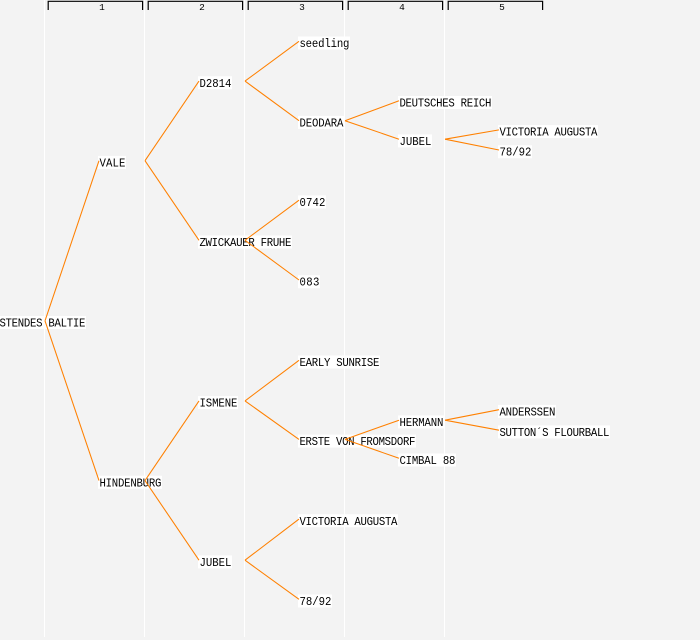 This screenshot has width=700, height=640. What do you see at coordinates (427, 461) in the screenshot?
I see `svg-text: CIMBAL 88` at bounding box center [427, 461].